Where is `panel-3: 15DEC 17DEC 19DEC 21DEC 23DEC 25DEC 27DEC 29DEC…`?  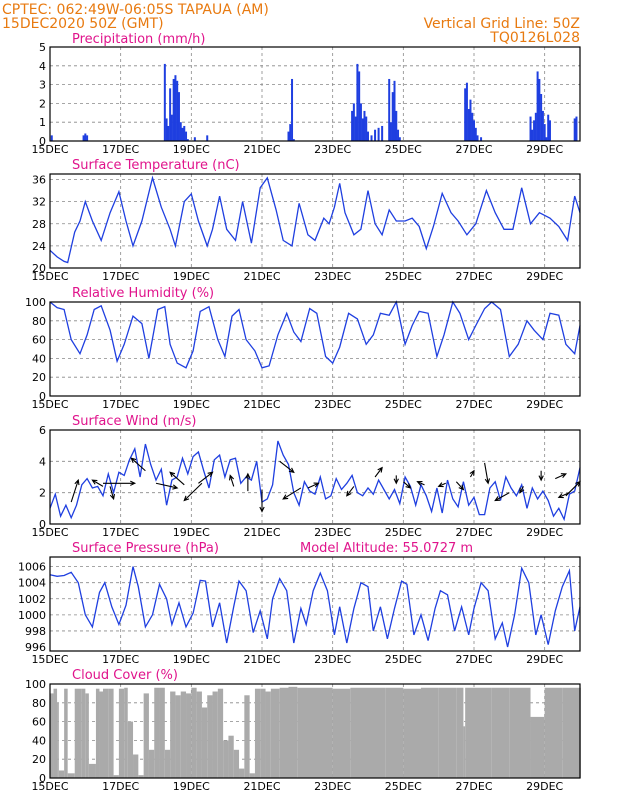 panel-3: 15DEC 17DEC 19DEC 21DEC 23DEC 25DEC 27DEC 29DEC… is located at coordinates (303, 348).